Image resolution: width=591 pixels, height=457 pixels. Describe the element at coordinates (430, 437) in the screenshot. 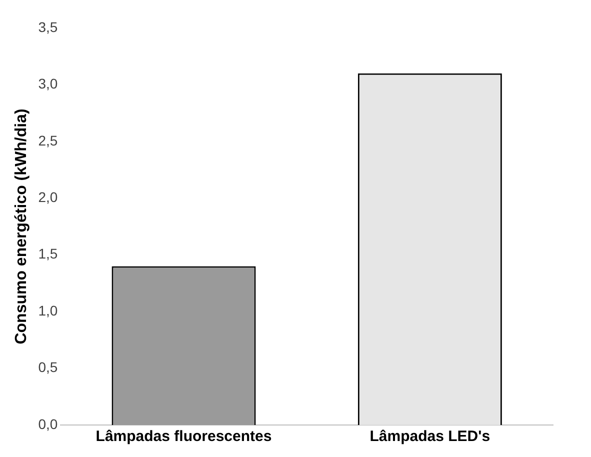

I see `x-tick-label: Lâmpadas LED's` at that location.